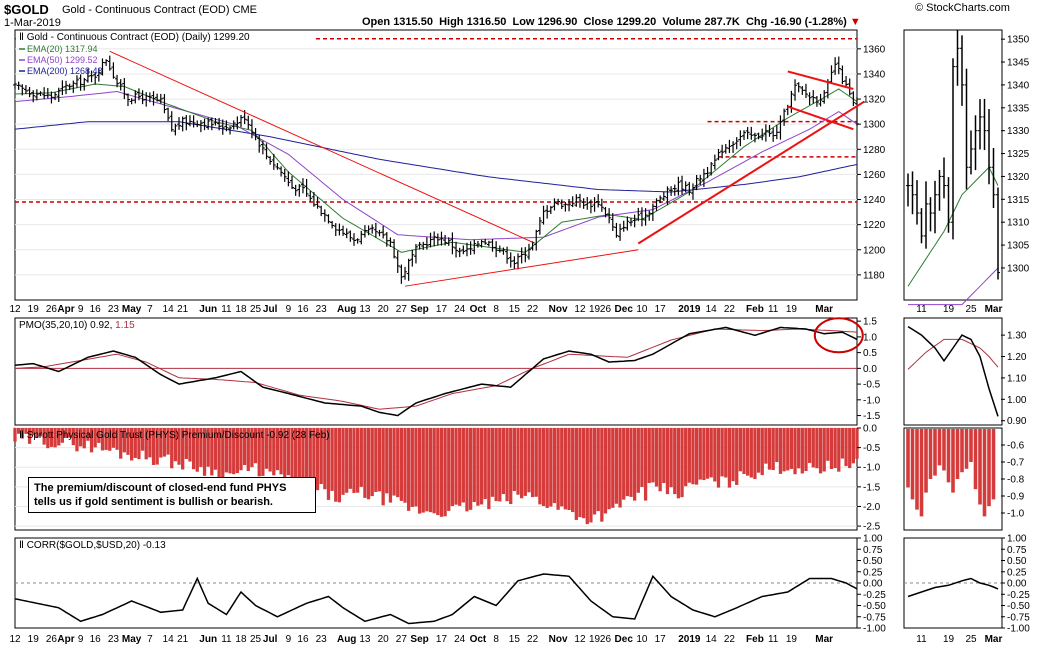 The image size is (1050, 650). What do you see at coordinates (1018, 131) in the screenshot?
I see `zoom-price-axis-tick-label: 1330` at bounding box center [1018, 131].